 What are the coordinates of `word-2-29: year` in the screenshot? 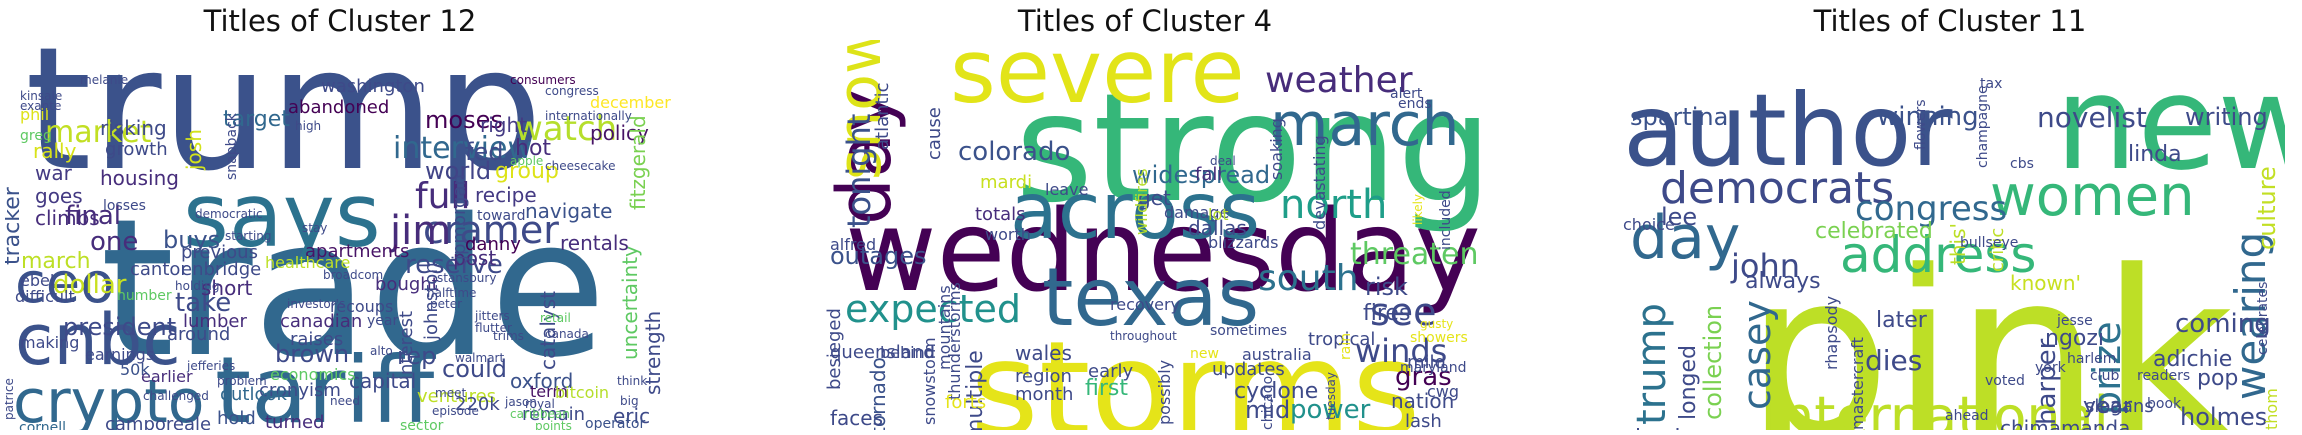 It's located at (2108, 406).